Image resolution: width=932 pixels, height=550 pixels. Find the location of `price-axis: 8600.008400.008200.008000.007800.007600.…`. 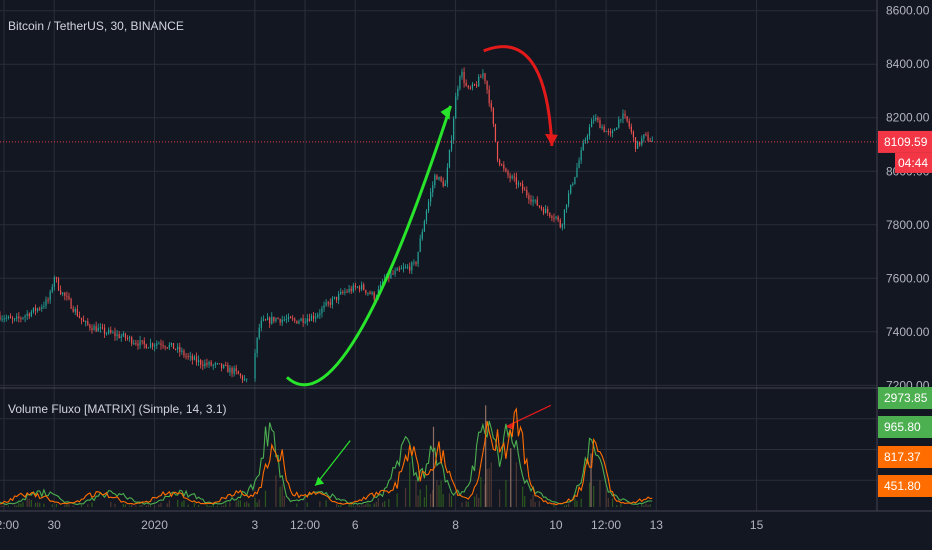

price-axis: 8600.008400.008200.008000.007800.007600.… is located at coordinates (908, 198).